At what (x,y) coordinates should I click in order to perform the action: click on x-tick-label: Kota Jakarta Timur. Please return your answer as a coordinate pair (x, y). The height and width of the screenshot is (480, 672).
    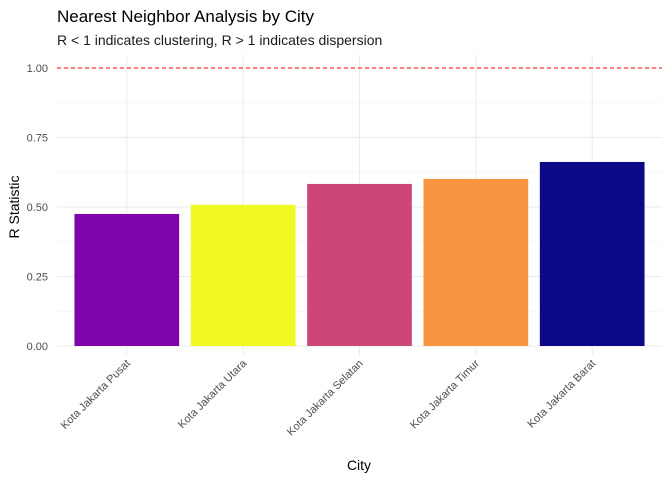
    Looking at the image, I should click on (445, 394).